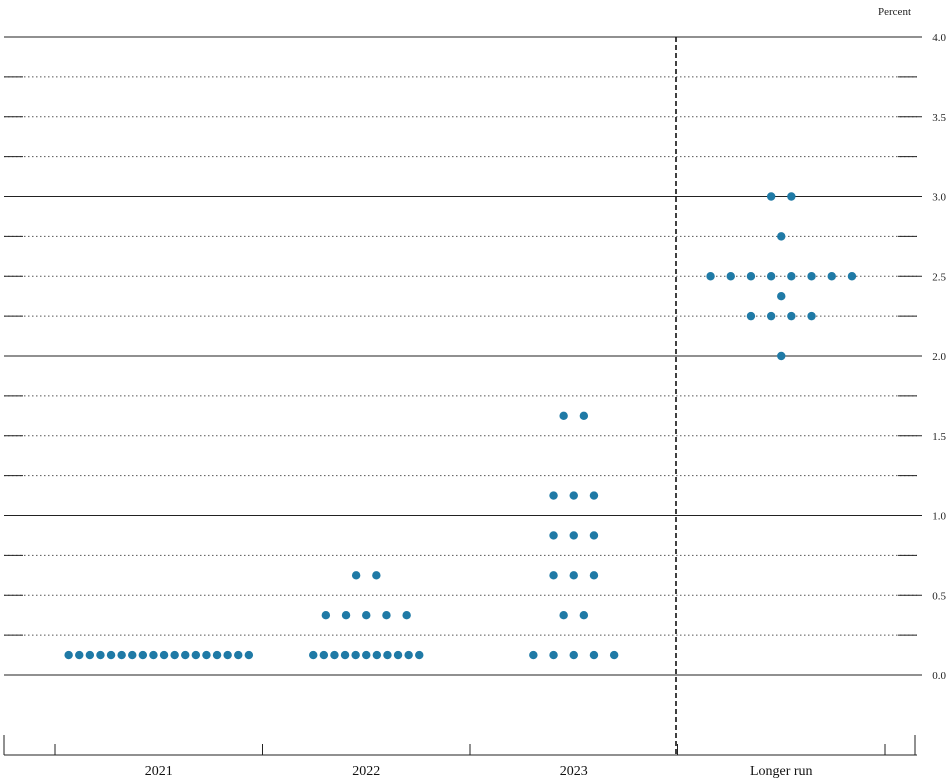 The width and height of the screenshot is (951, 778). Describe the element at coordinates (939, 676) in the screenshot. I see `y-tick-label: 0.0` at that location.